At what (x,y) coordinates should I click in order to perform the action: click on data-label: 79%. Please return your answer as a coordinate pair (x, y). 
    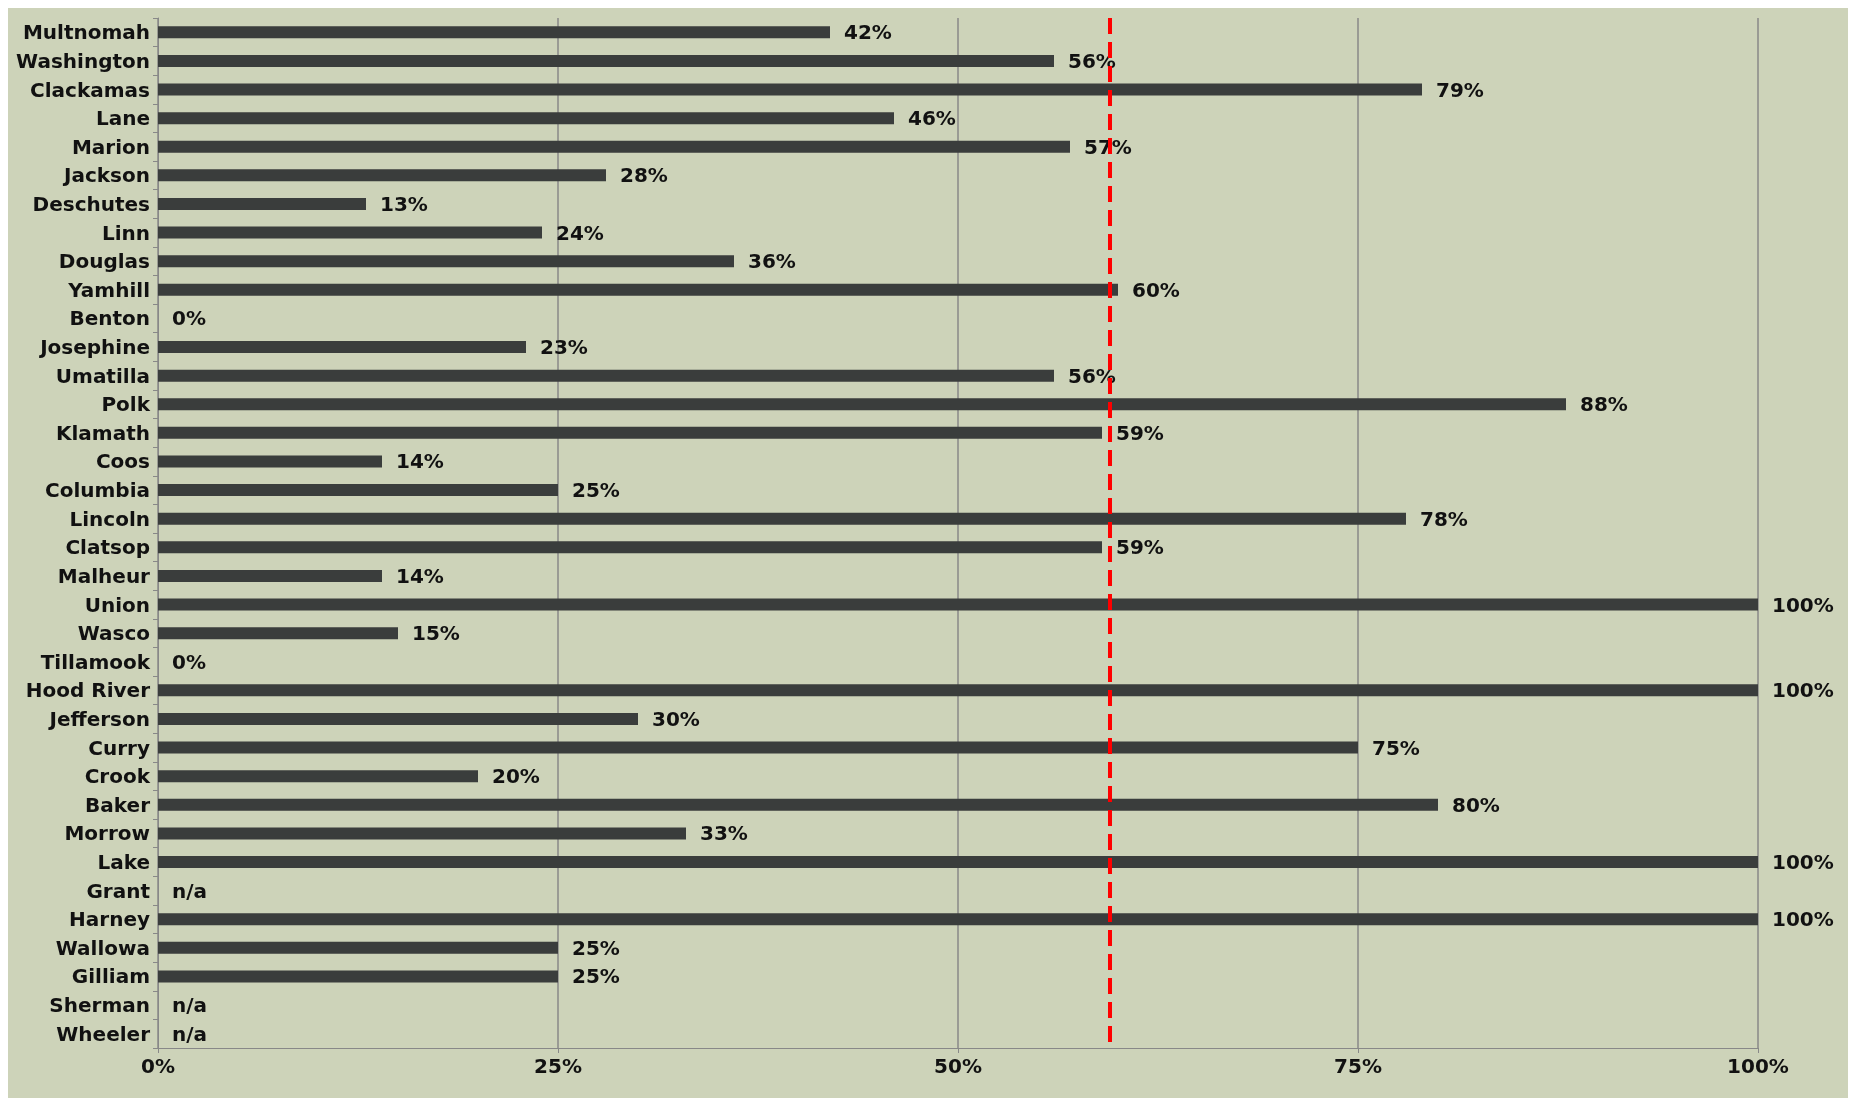
    Looking at the image, I should click on (1460, 89).